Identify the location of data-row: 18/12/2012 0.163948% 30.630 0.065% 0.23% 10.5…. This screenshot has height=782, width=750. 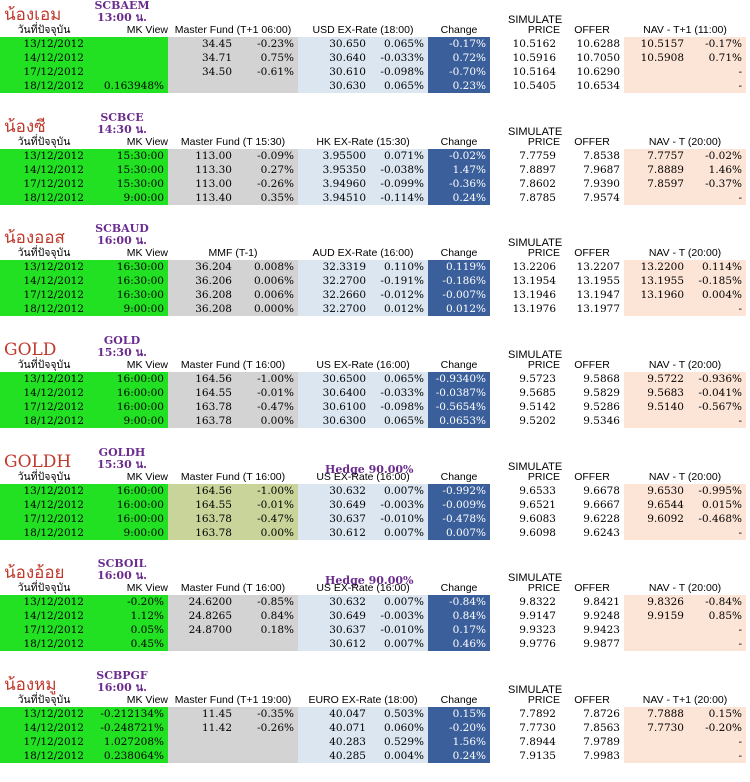
(375, 86).